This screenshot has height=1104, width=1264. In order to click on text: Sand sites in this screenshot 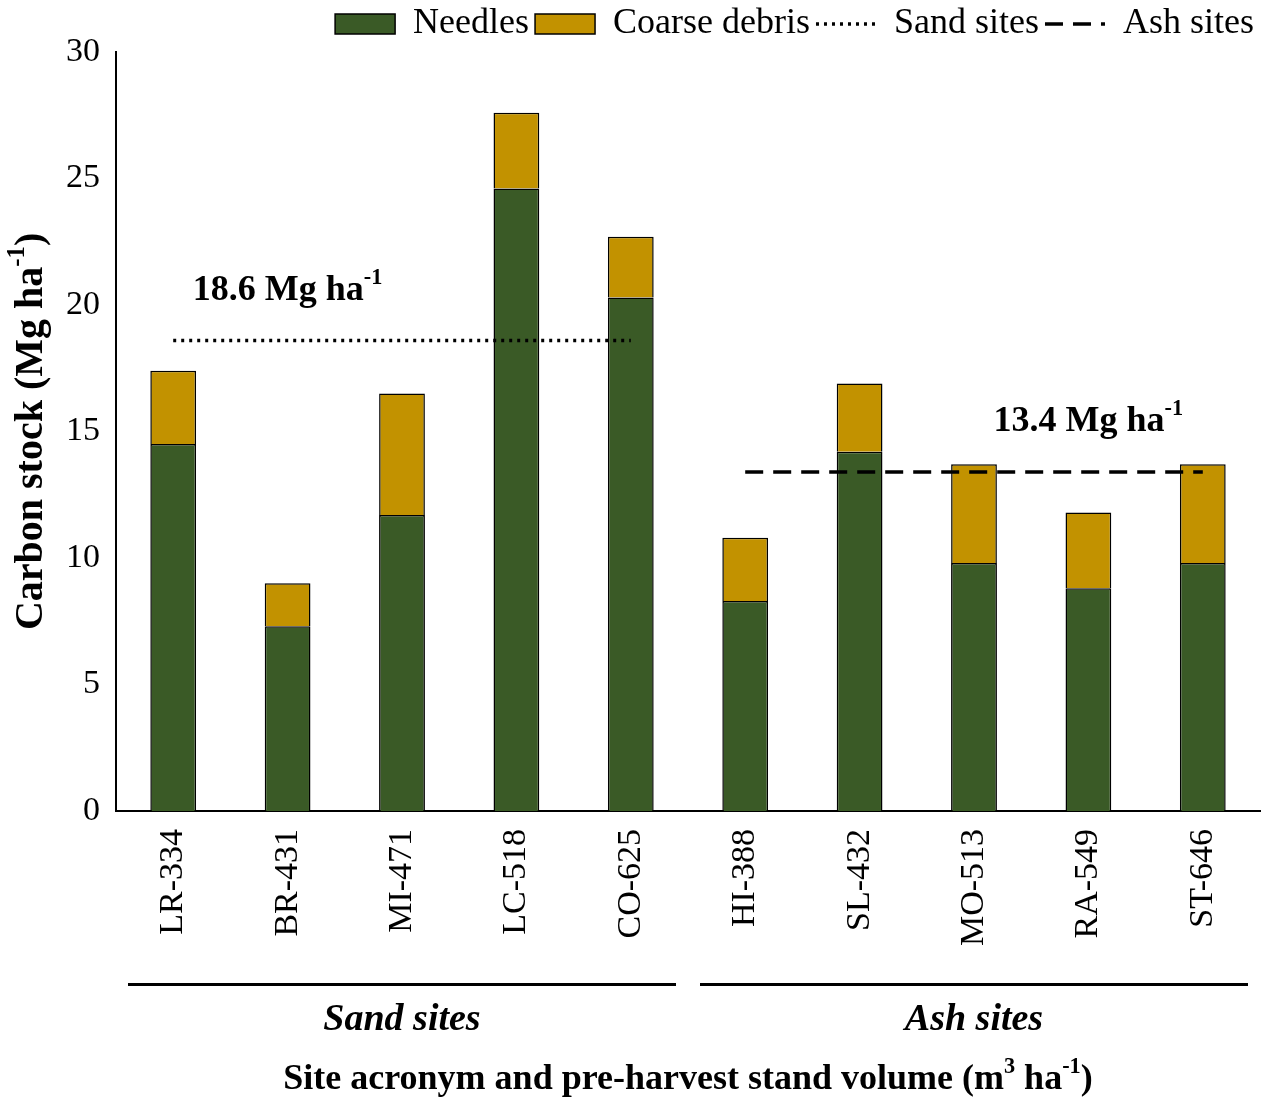, I will do `click(402, 1016)`.